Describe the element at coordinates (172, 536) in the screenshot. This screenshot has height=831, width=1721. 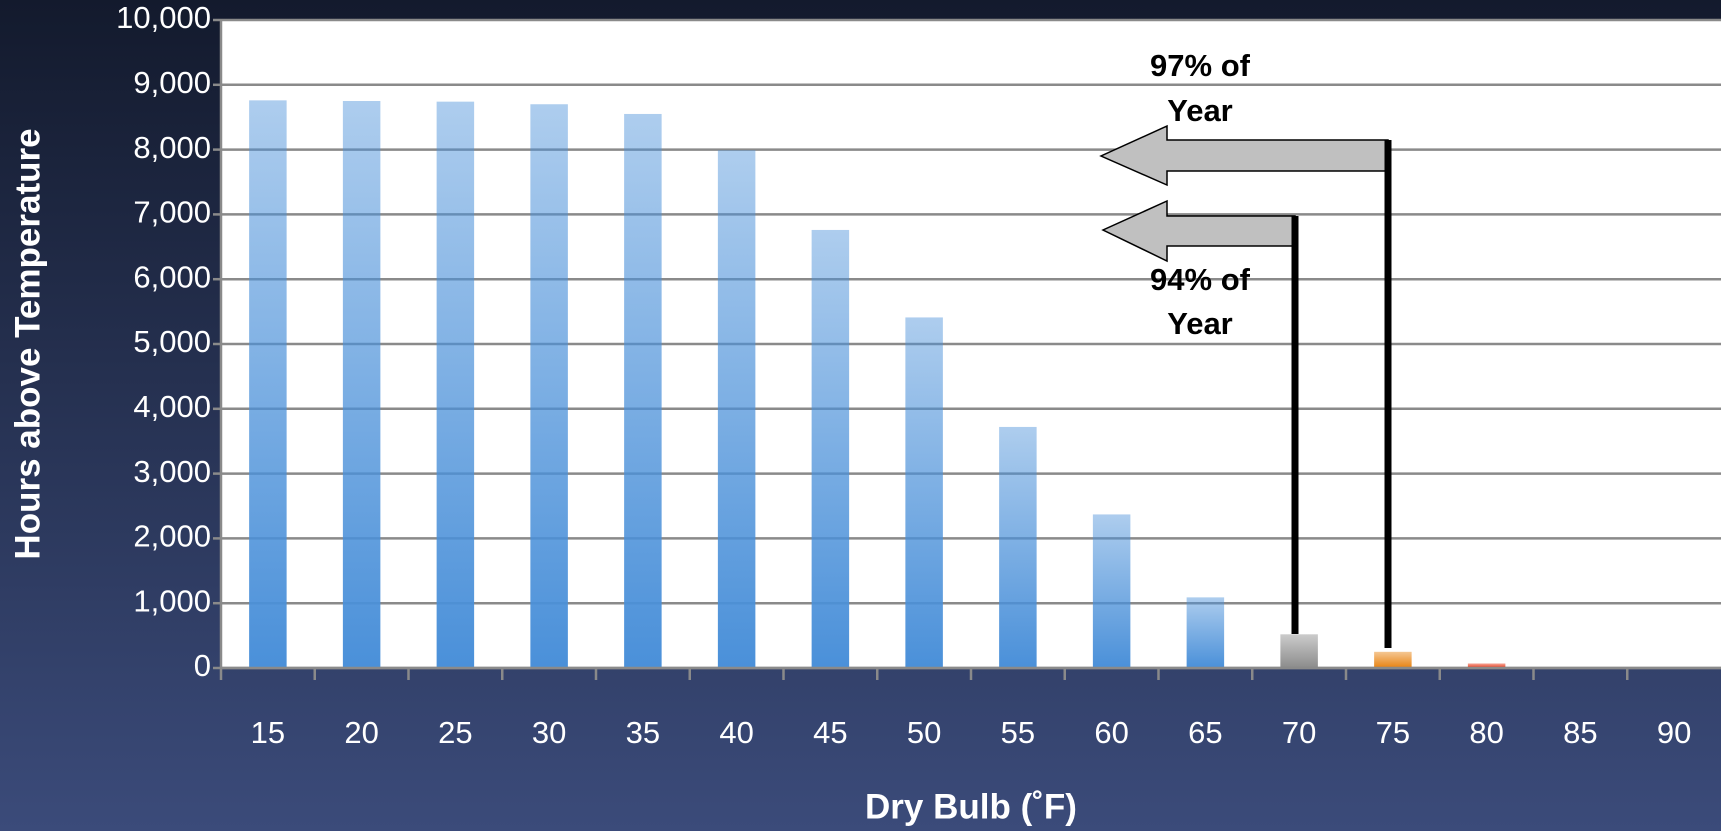
I see `y-tick-label: 2,000` at that location.